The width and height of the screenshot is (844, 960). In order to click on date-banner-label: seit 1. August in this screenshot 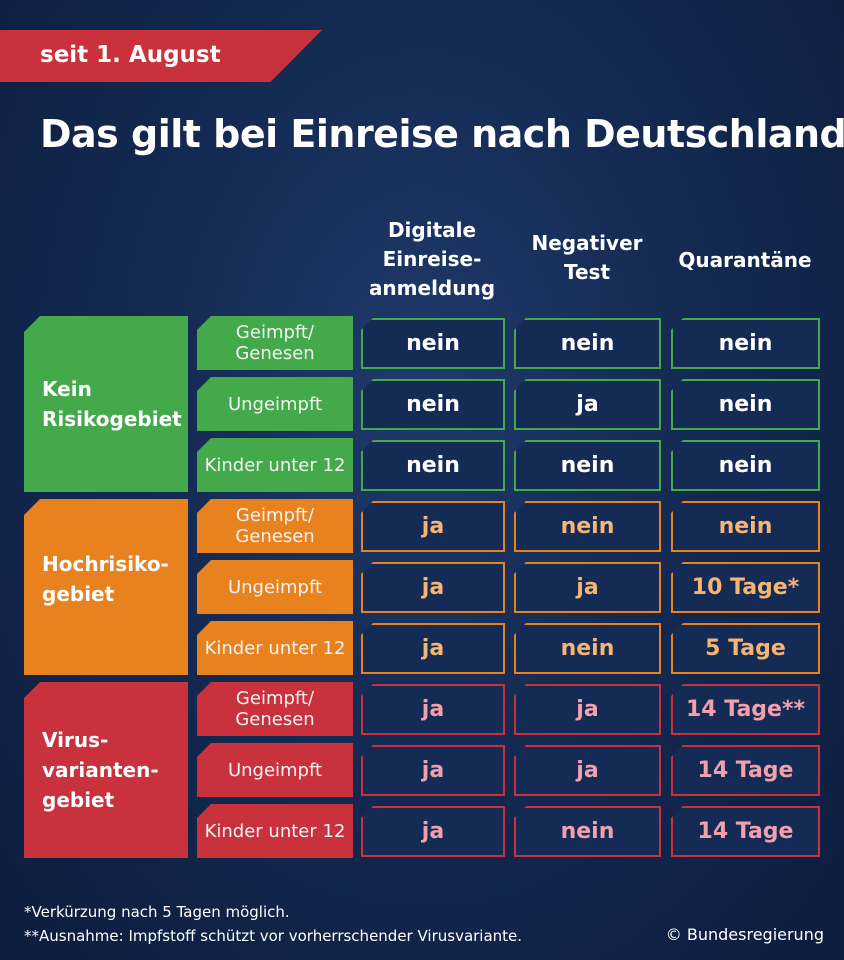, I will do `click(130, 55)`.